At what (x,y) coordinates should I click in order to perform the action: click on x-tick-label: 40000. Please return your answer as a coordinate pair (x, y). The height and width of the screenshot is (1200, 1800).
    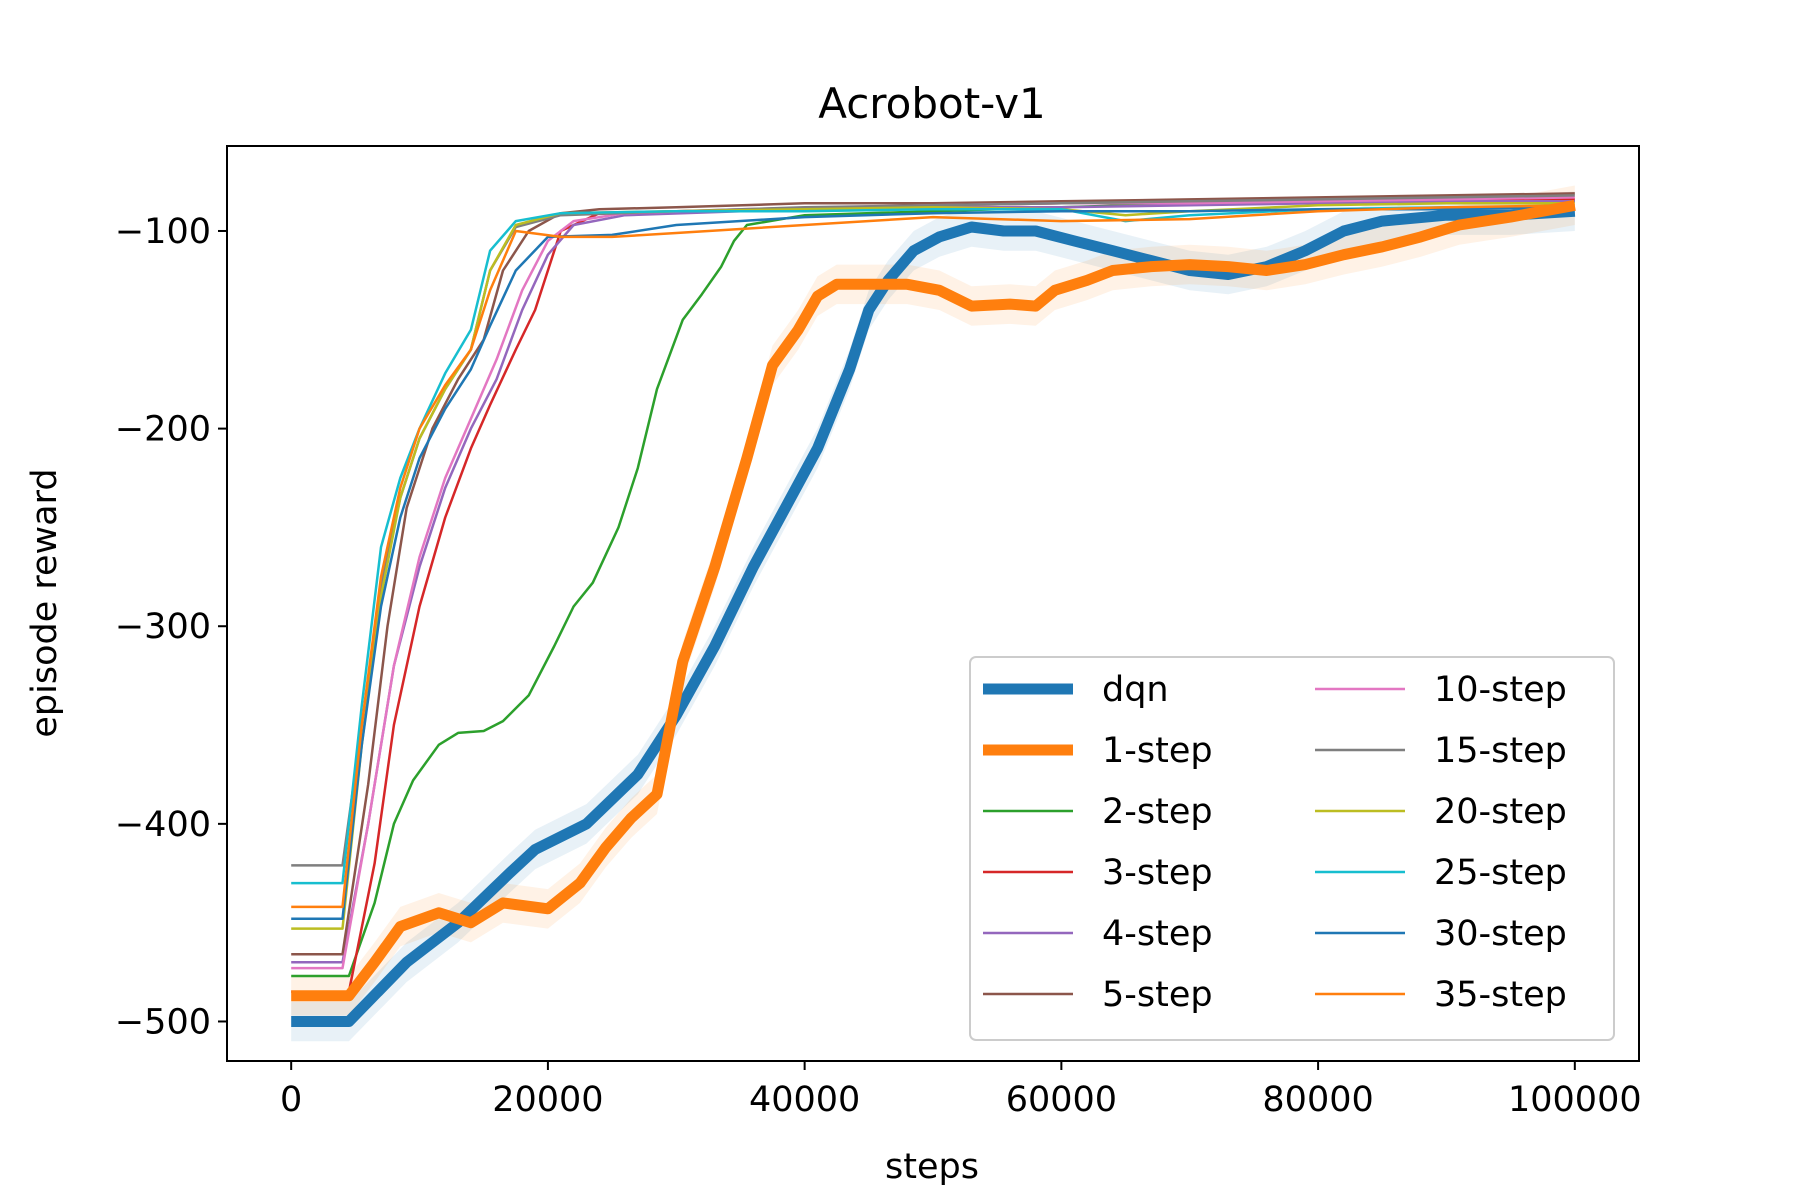
    Looking at the image, I should click on (804, 1100).